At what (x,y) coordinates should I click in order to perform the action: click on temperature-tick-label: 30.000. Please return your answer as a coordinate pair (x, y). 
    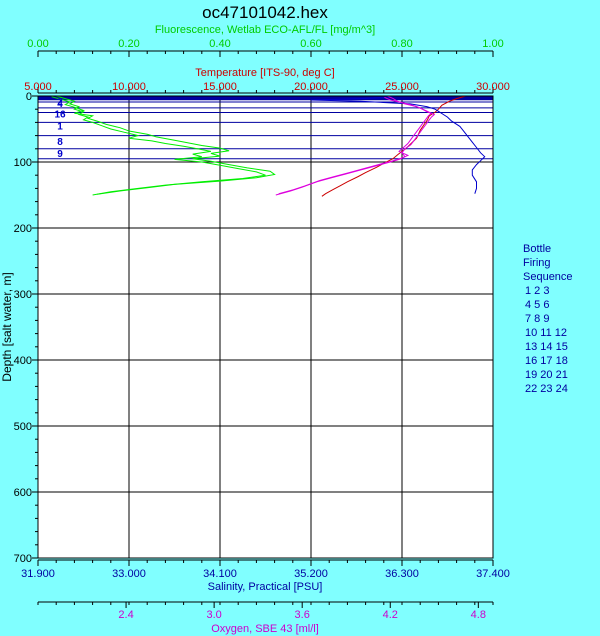
    Looking at the image, I should click on (493, 87).